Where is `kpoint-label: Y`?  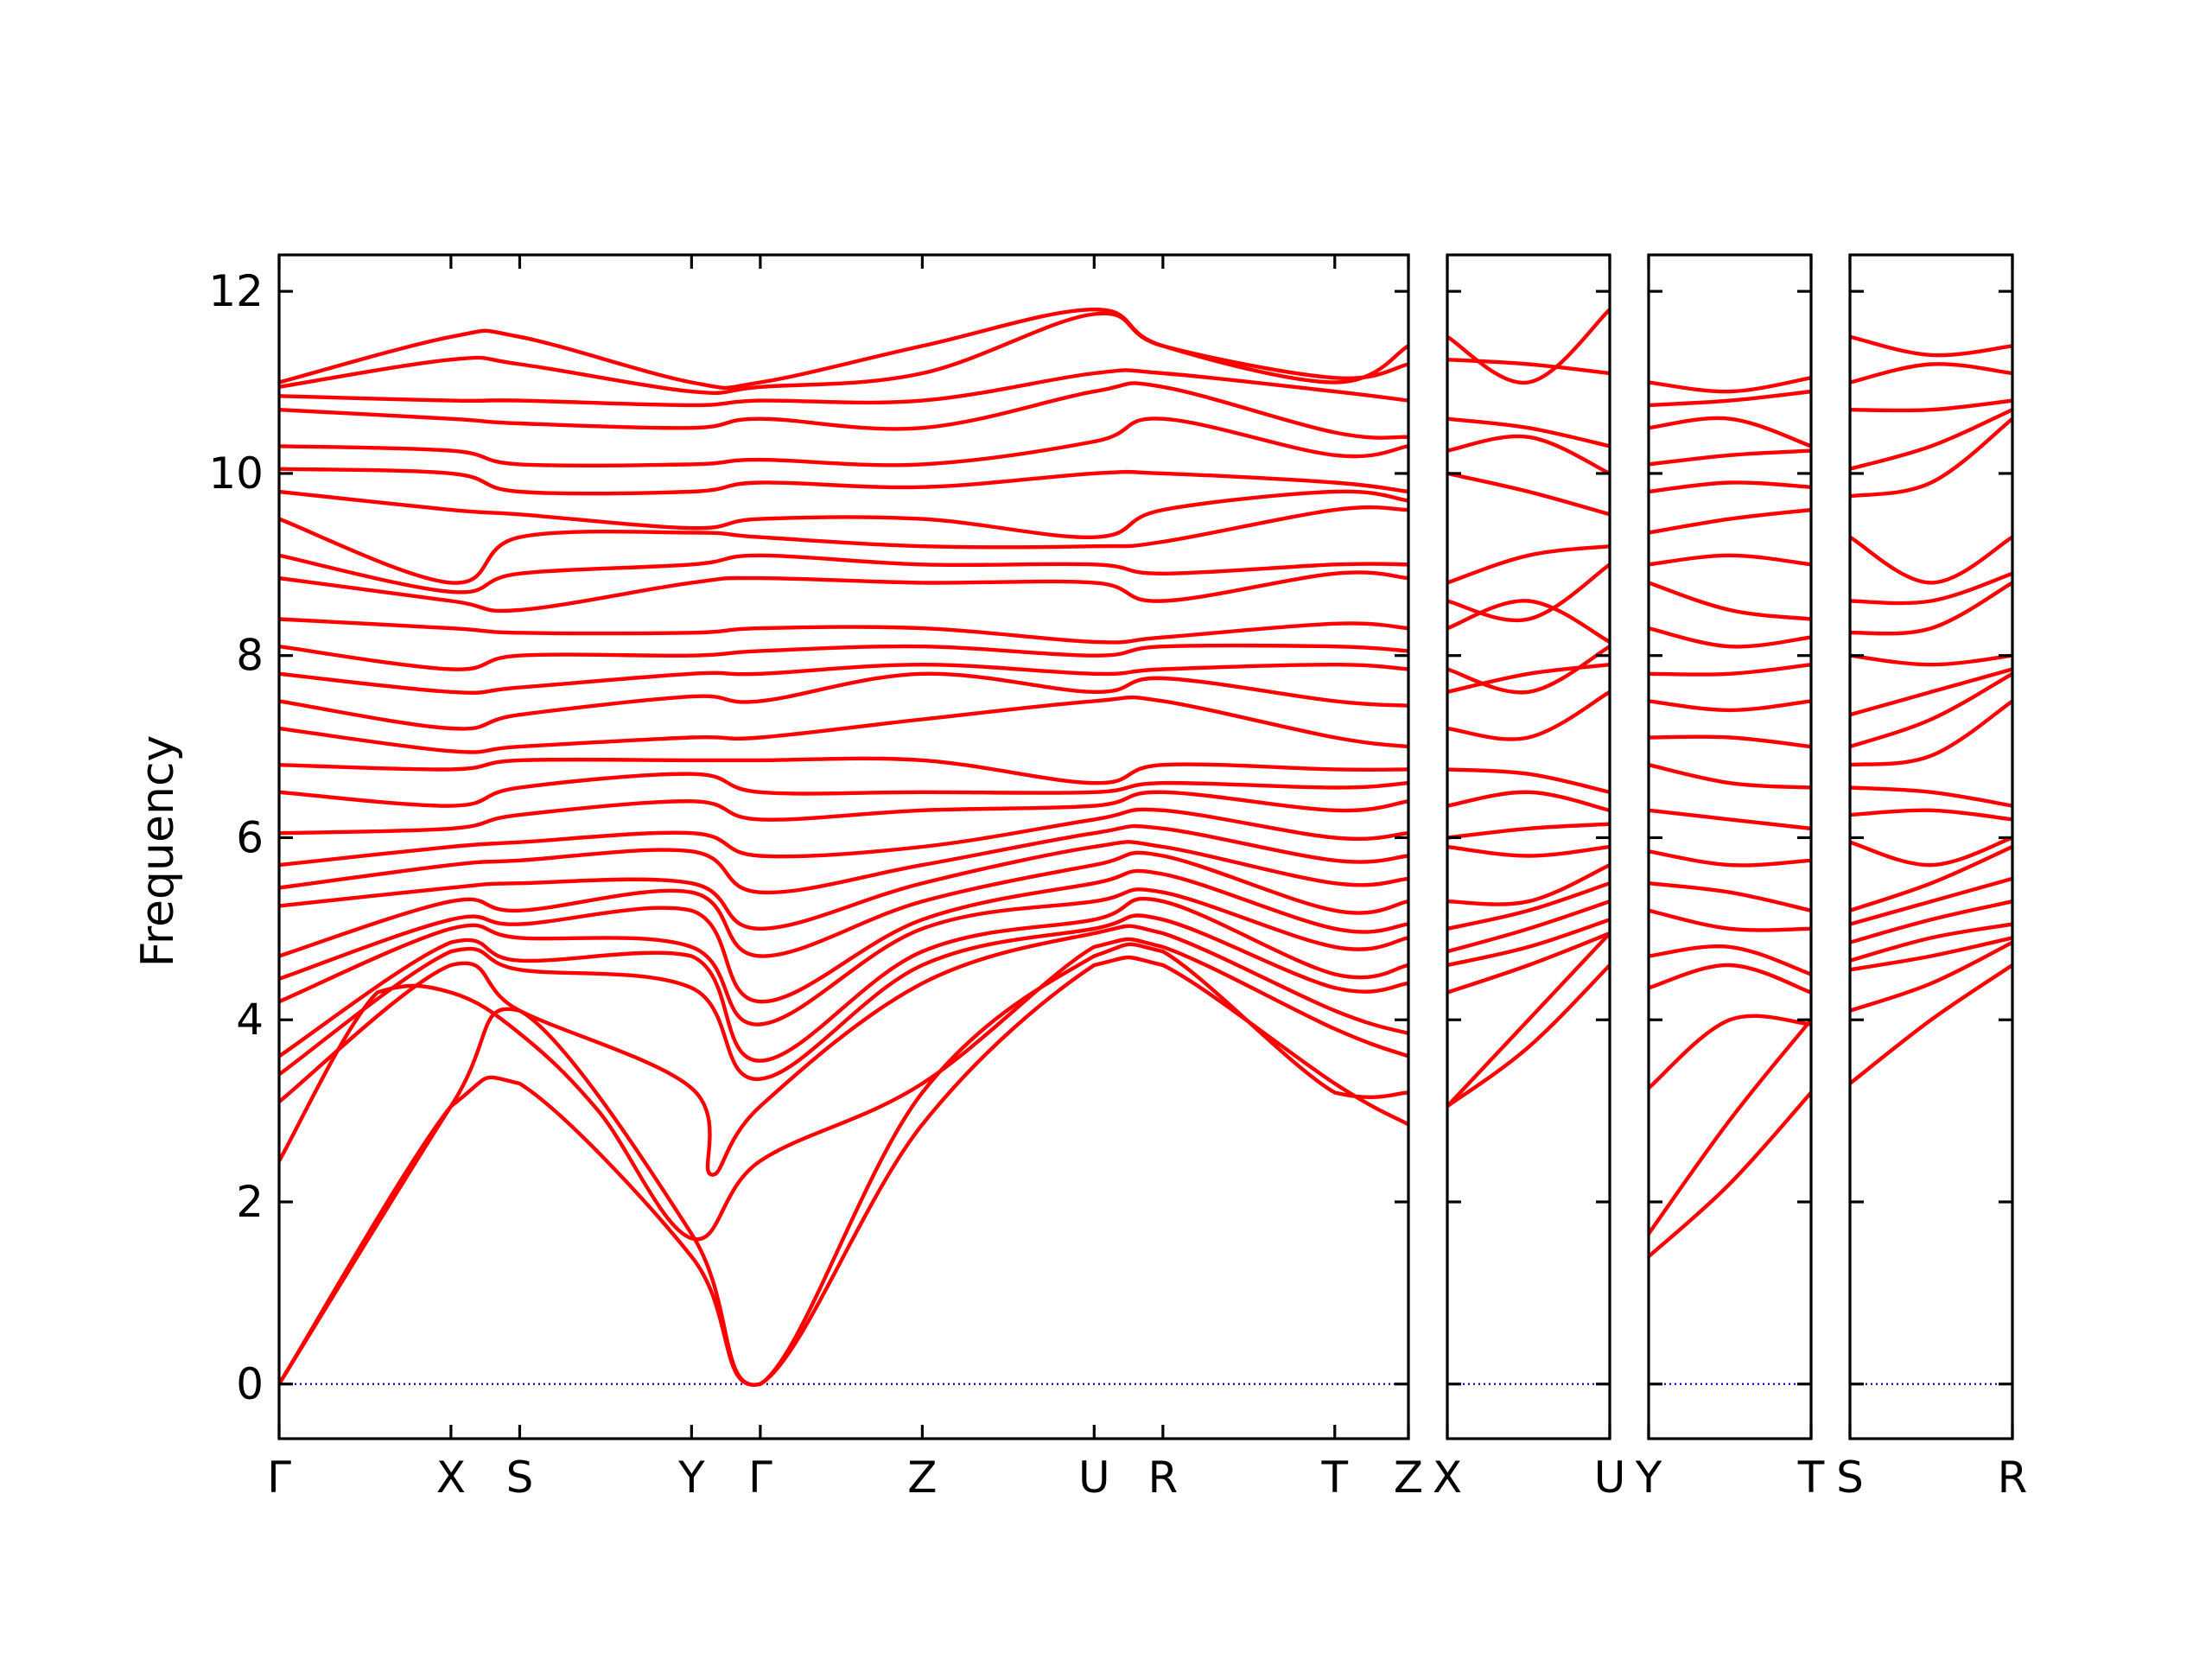 kpoint-label: Y is located at coordinates (1648, 1477).